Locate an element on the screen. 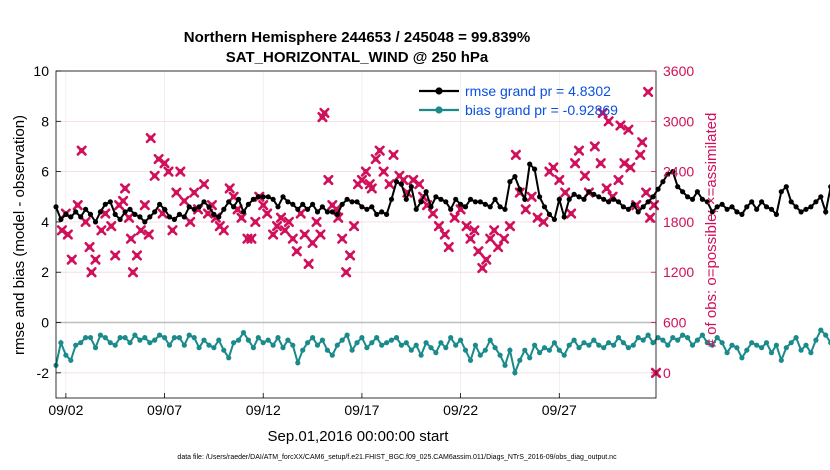 The image size is (830, 470). legend-bias-label: bias grand pr = -0.92869 is located at coordinates (541, 110).